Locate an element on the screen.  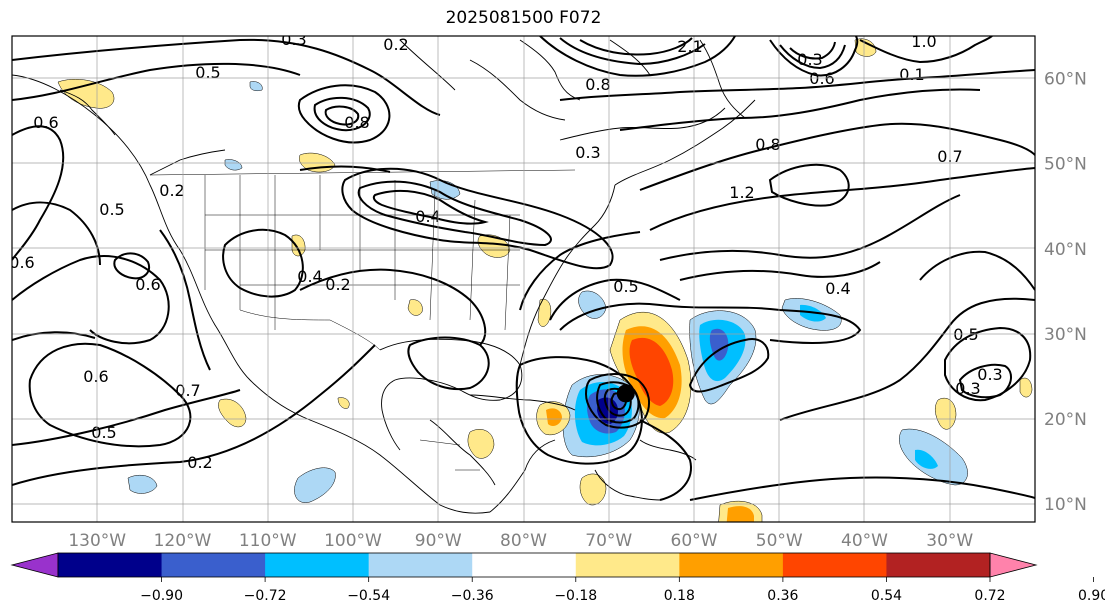
lat-label: 40°N is located at coordinates (1065, 250).